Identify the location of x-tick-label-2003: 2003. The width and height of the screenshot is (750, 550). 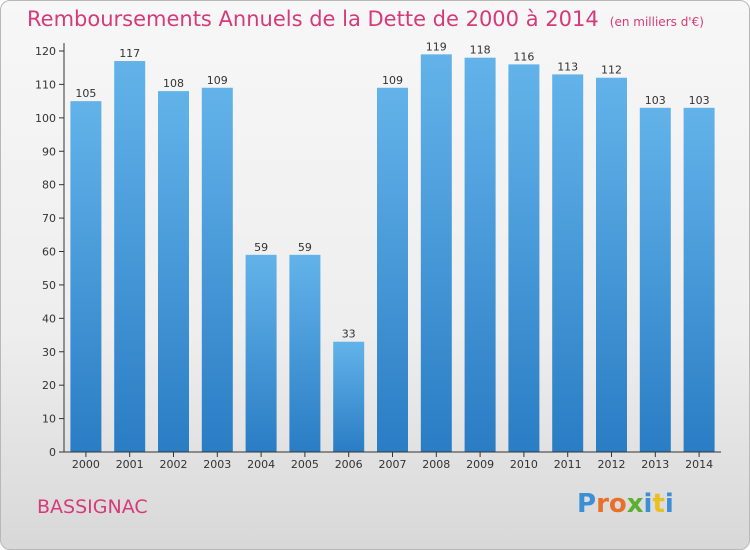
(217, 464).